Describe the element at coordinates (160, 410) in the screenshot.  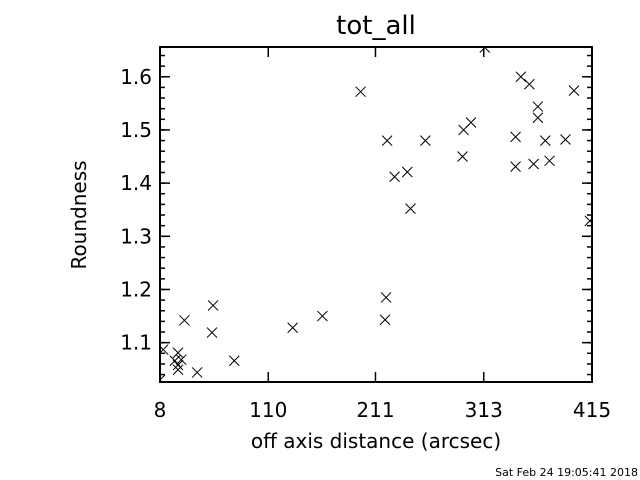
I see `x-tick-label: 8` at that location.